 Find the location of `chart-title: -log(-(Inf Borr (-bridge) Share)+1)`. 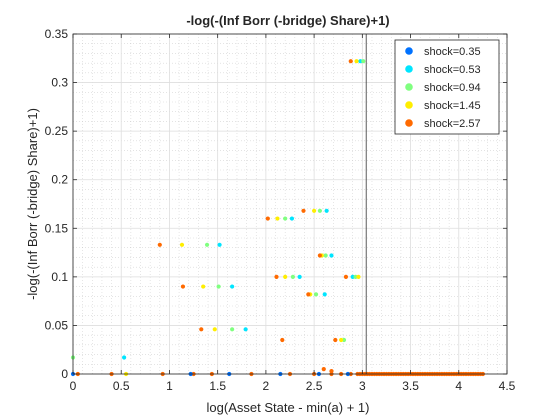

chart-title: -log(-(Inf Borr (-bridge) Share)+1) is located at coordinates (287, 20).